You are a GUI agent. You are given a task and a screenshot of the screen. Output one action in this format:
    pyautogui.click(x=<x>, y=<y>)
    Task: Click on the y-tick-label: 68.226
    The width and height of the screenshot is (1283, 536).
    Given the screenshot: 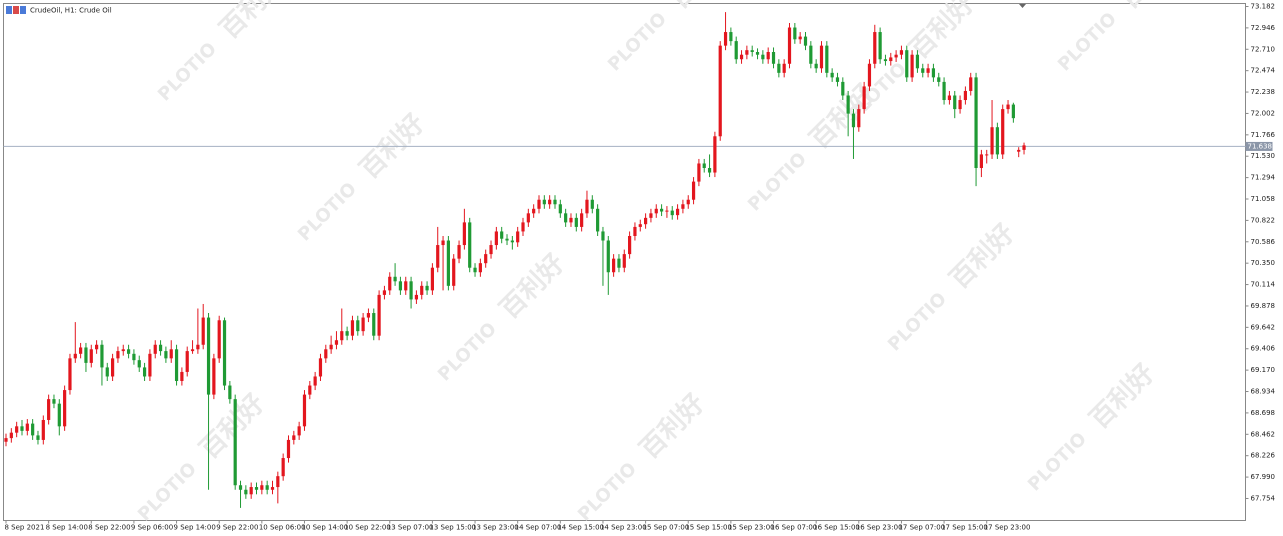 What is the action you would take?
    pyautogui.click(x=1263, y=456)
    